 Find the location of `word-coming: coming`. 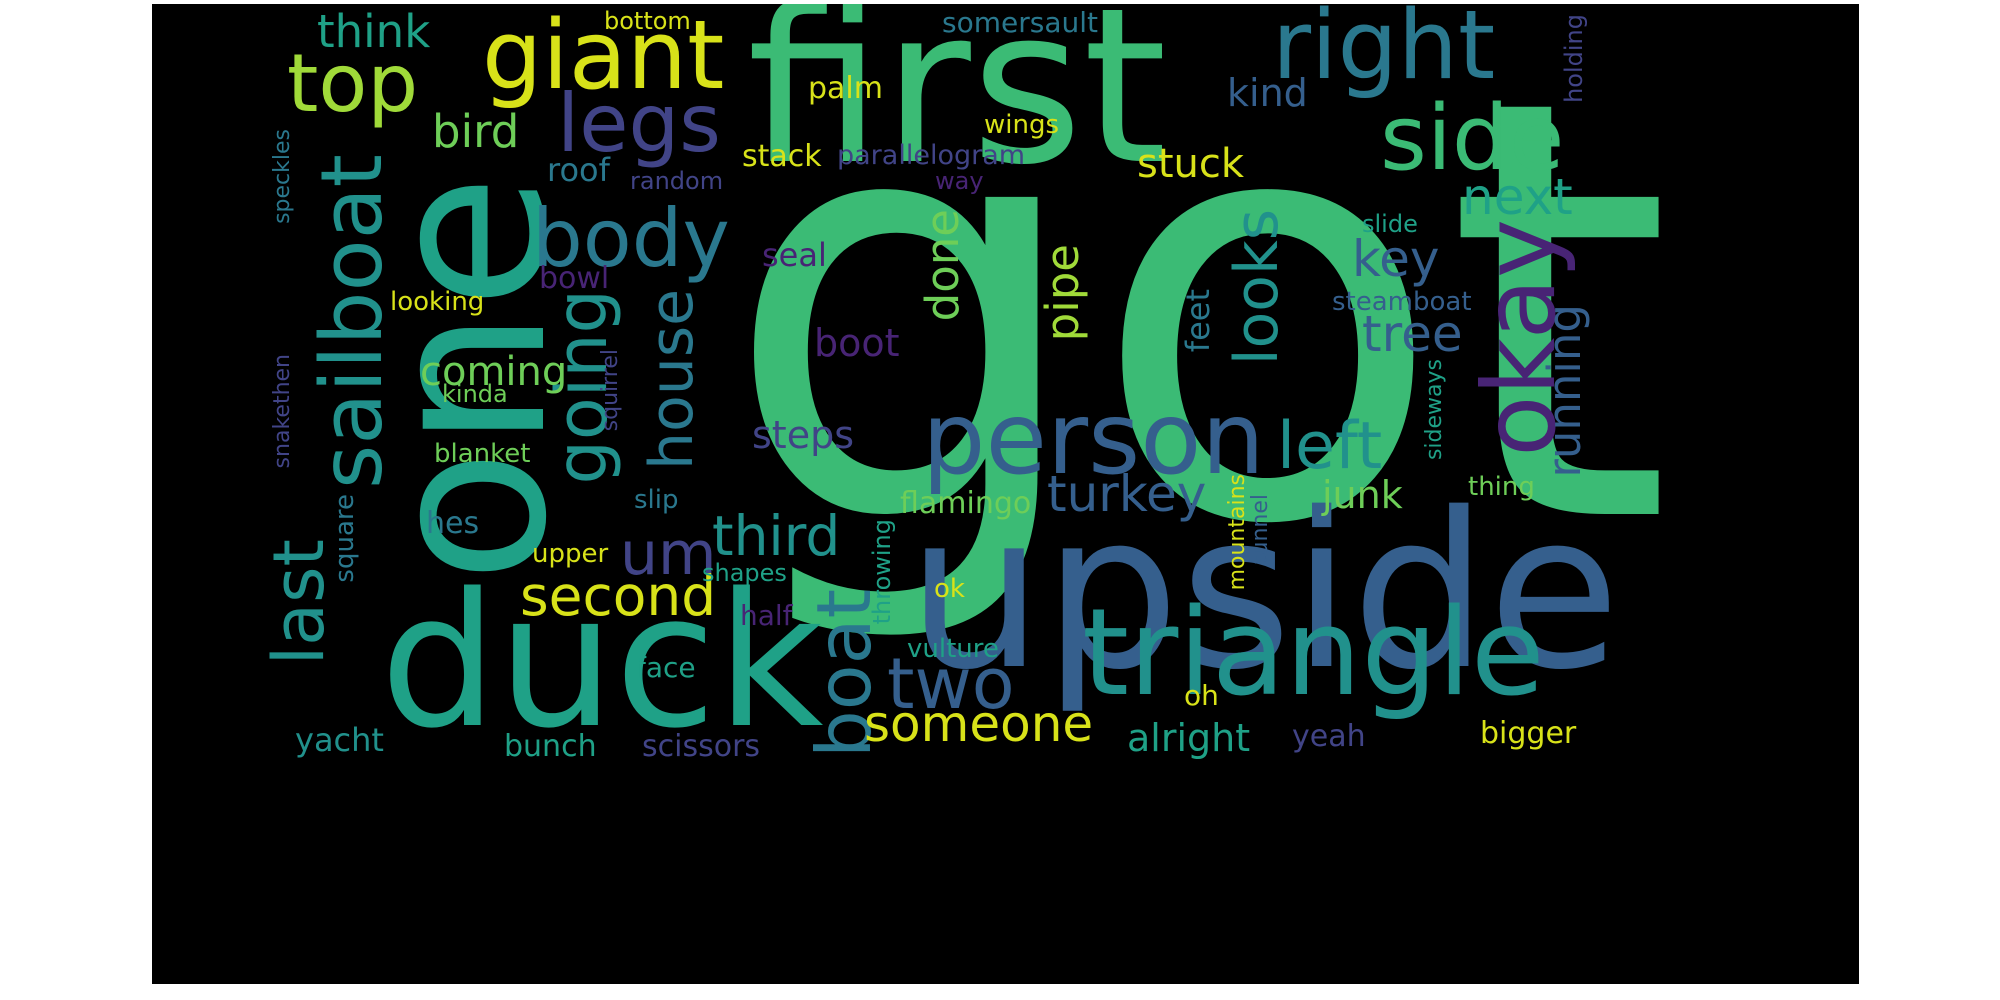

word-coming: coming is located at coordinates (494, 372).